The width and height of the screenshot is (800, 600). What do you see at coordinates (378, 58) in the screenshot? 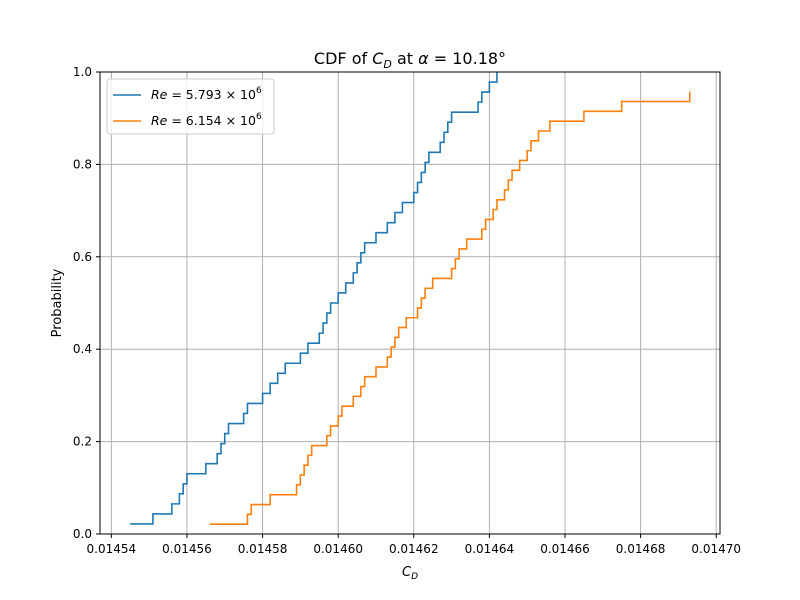
I see `title-variable: C` at bounding box center [378, 58].